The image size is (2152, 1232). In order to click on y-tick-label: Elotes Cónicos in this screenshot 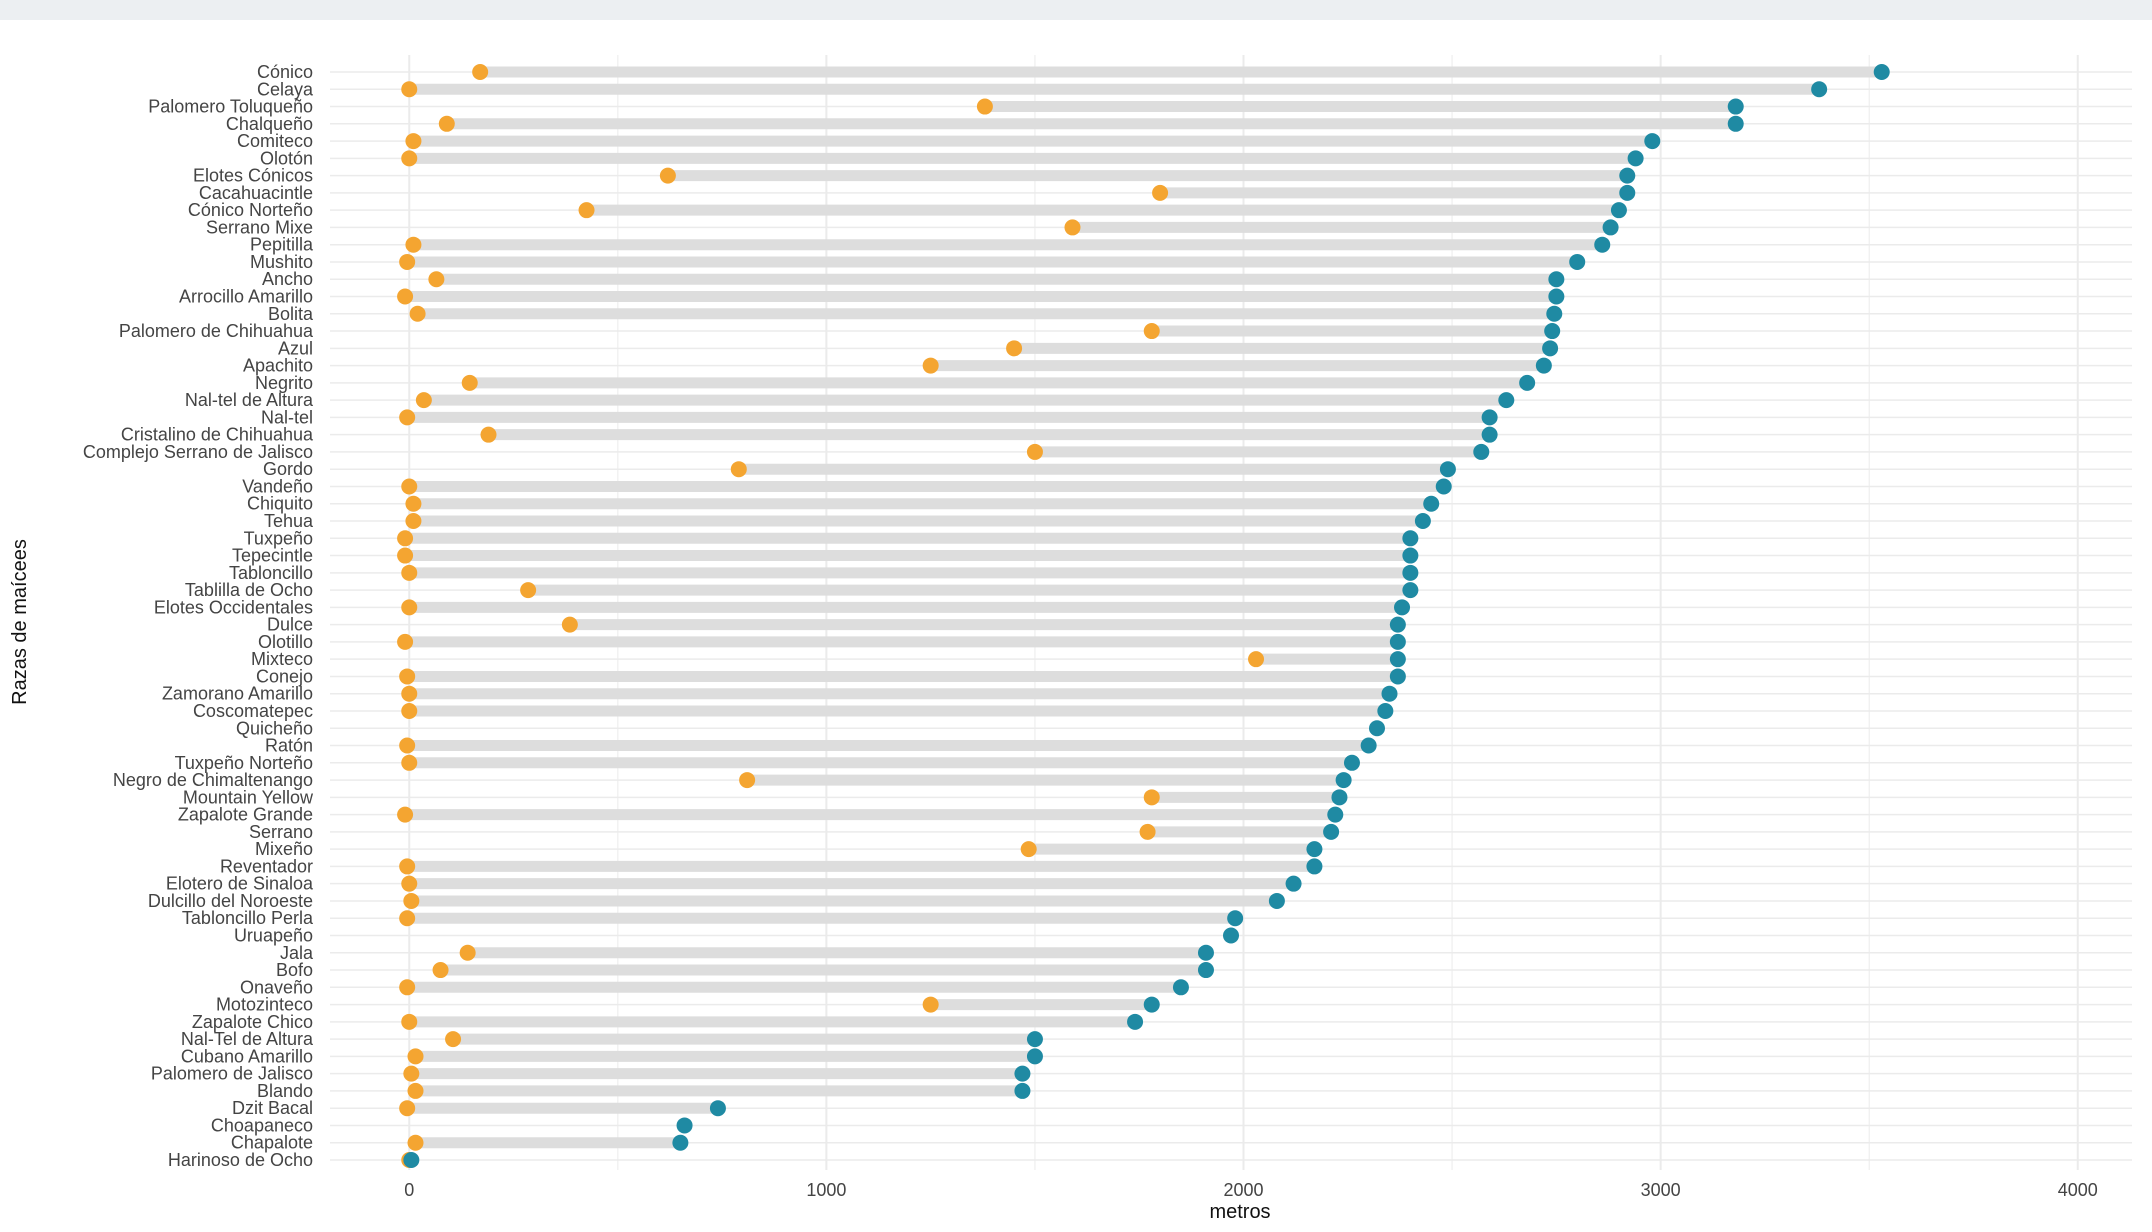, I will do `click(253, 176)`.